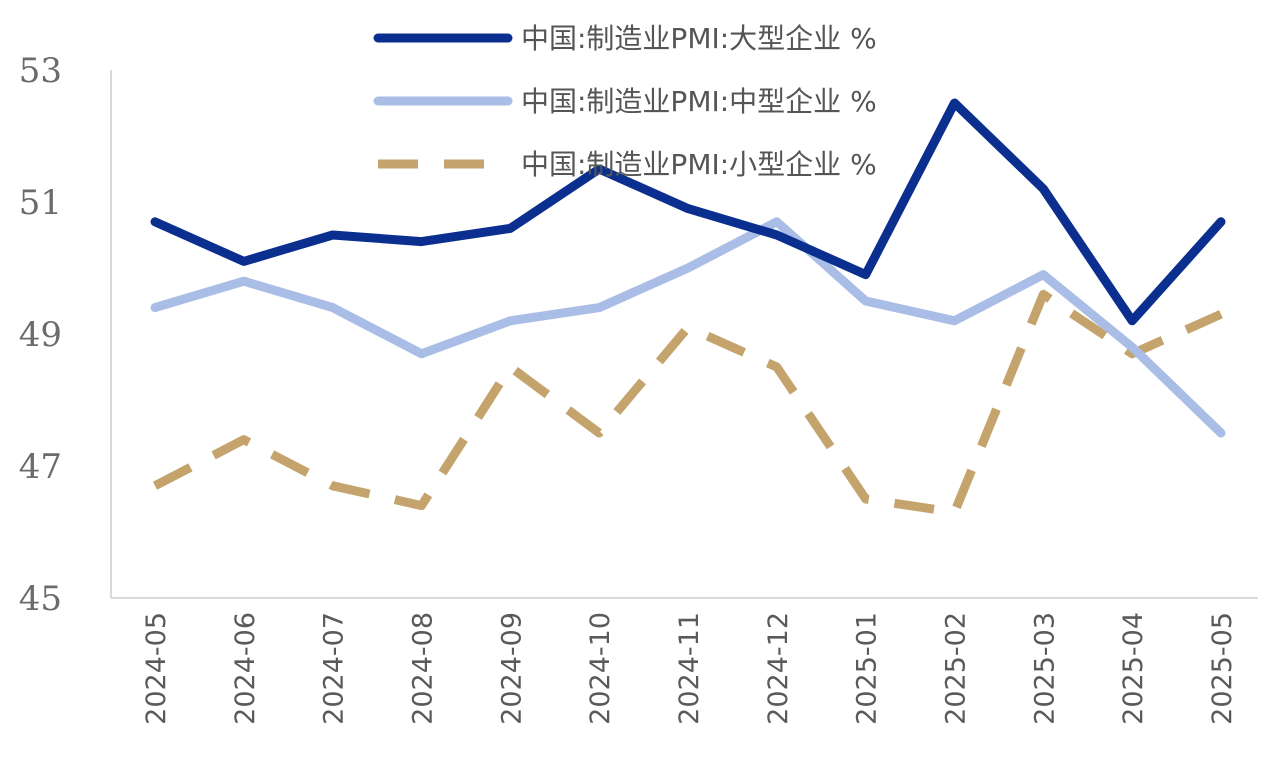 The height and width of the screenshot is (774, 1266). What do you see at coordinates (156, 668) in the screenshot?
I see `x-tick-label: 2024-05` at bounding box center [156, 668].